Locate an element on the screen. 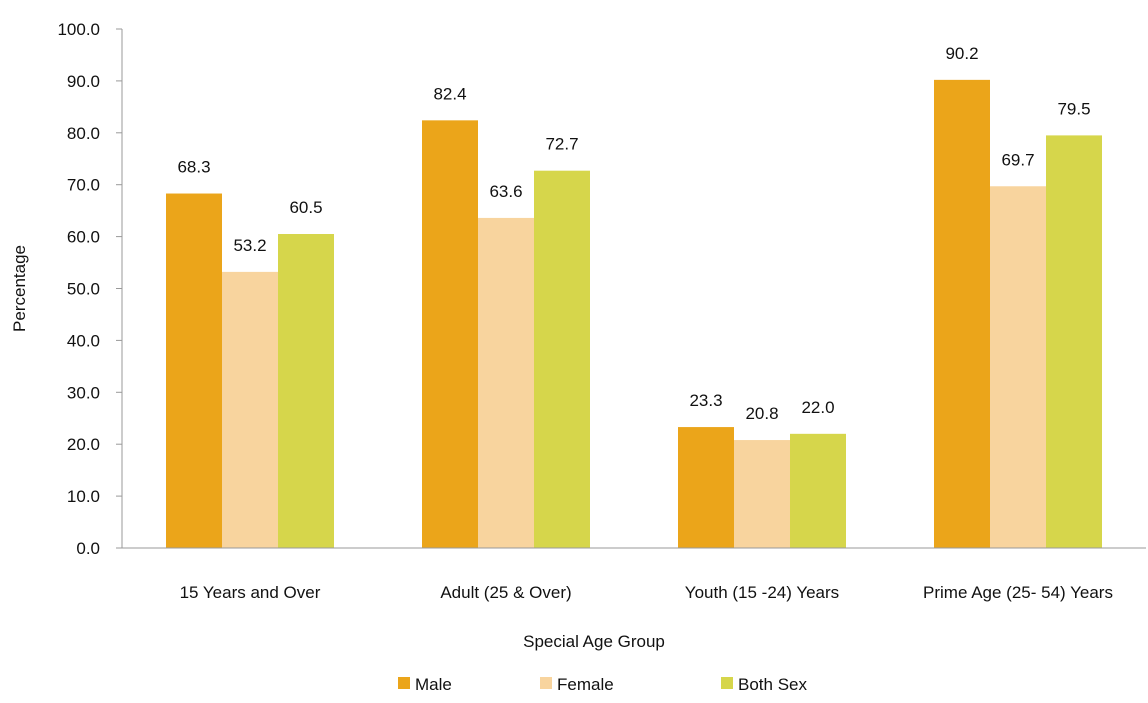  x-tick-label: Youth (15 -24) Years is located at coordinates (762, 592).